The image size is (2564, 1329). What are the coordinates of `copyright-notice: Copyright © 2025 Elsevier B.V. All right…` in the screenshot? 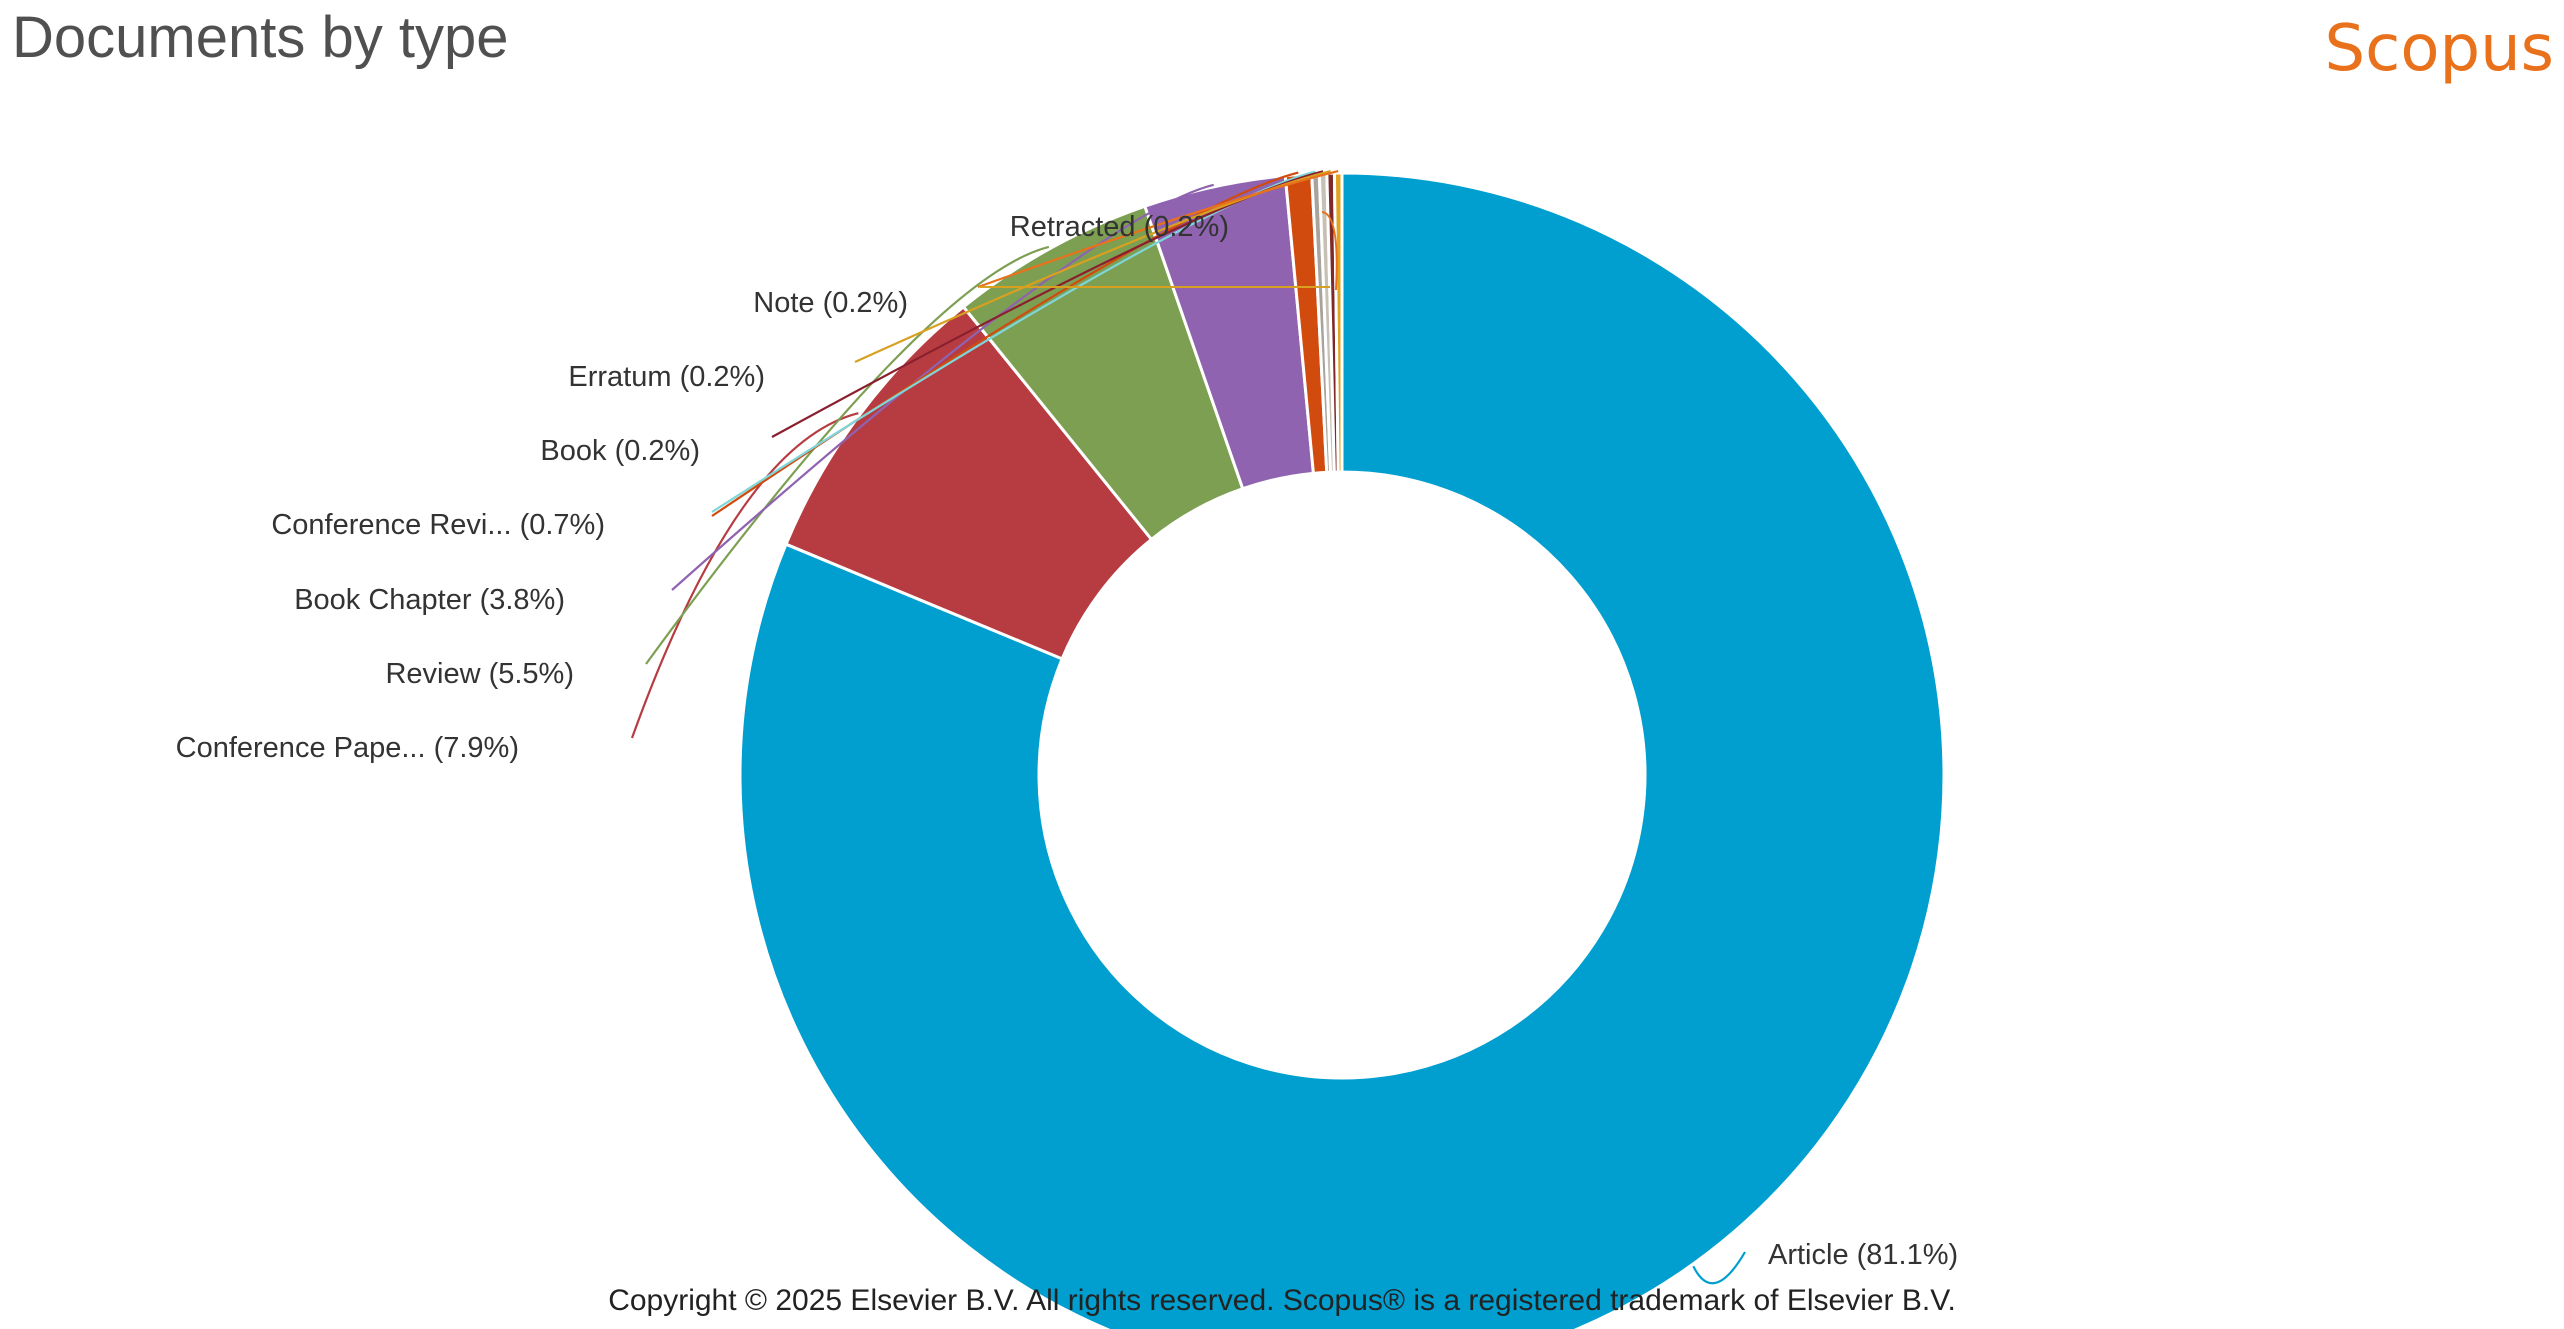 It's located at (1282, 1300).